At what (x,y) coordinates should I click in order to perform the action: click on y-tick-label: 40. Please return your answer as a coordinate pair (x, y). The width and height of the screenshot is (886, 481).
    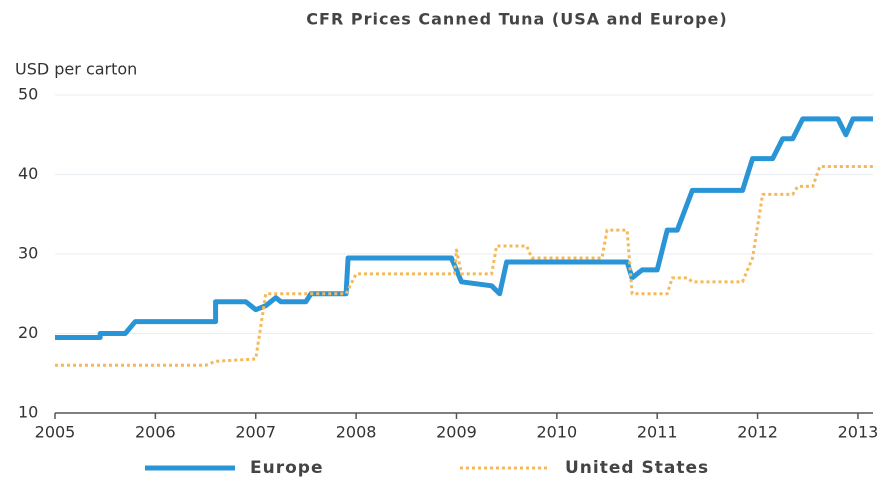
    Looking at the image, I should click on (28, 173).